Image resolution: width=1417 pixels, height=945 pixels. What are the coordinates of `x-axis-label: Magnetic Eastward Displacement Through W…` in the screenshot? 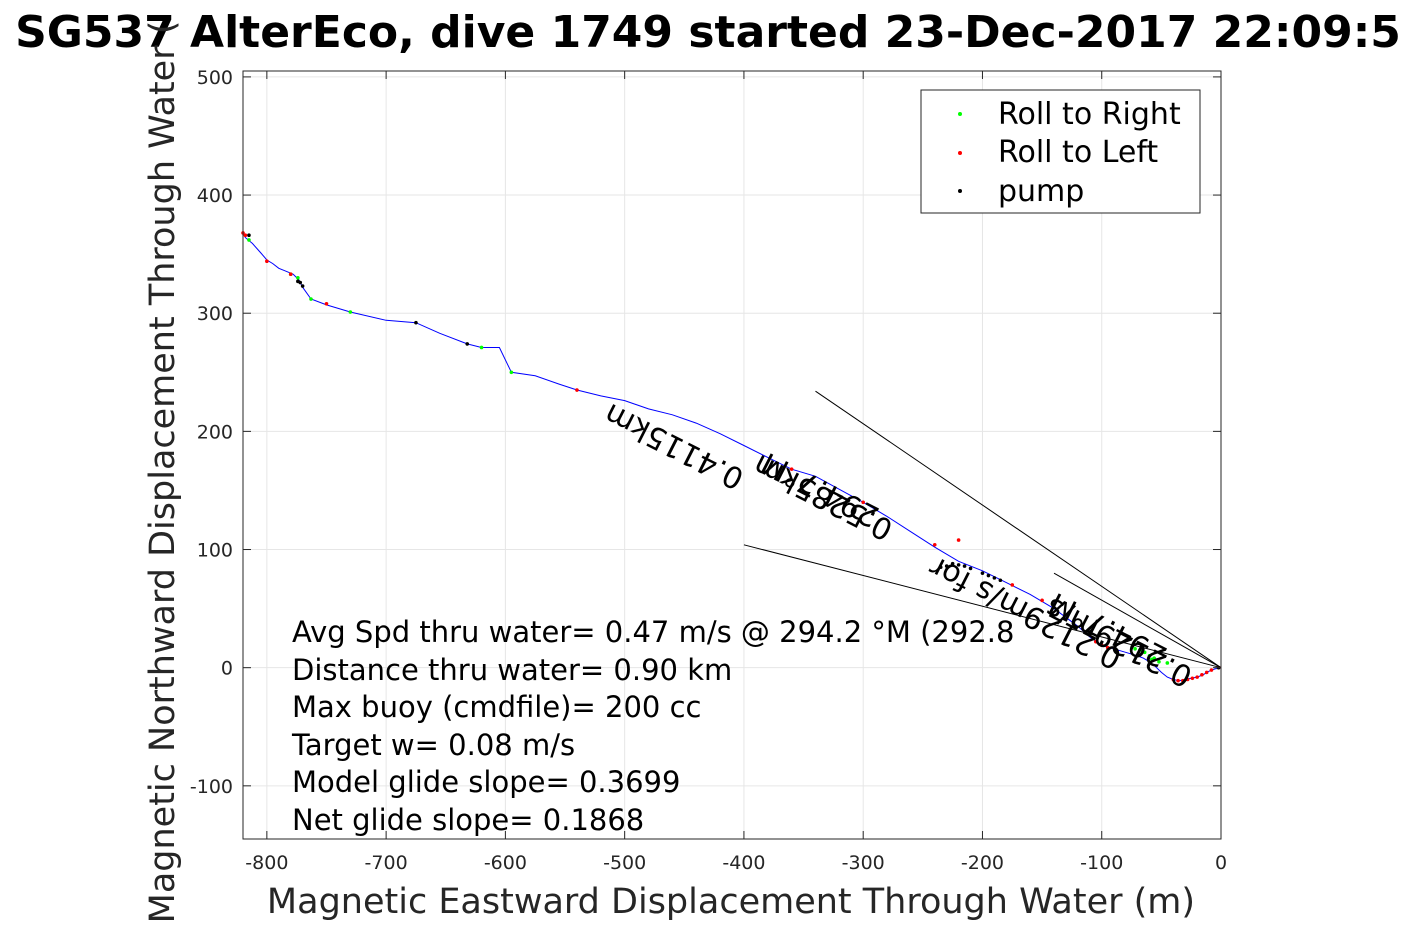 It's located at (731, 902).